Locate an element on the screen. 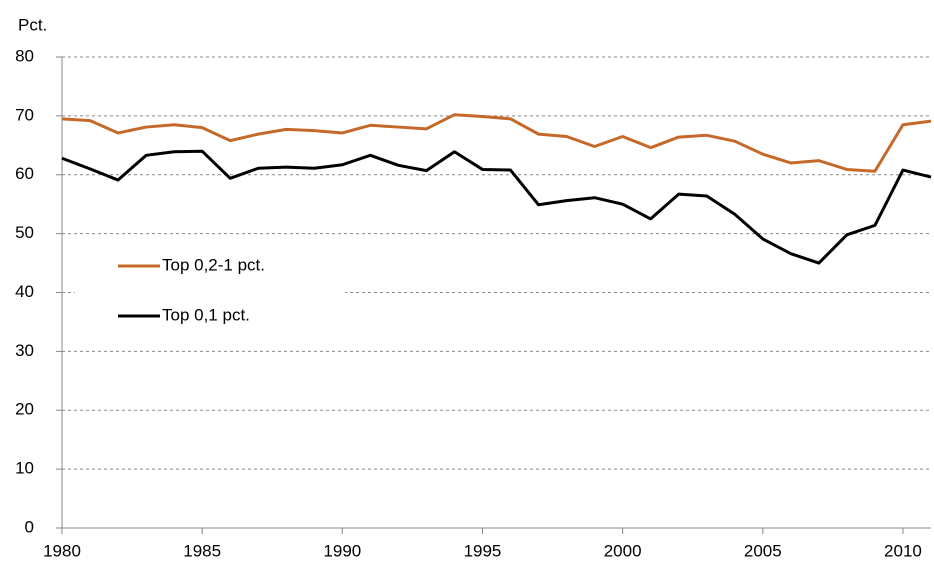  y-tick-label: 50 is located at coordinates (24, 232).